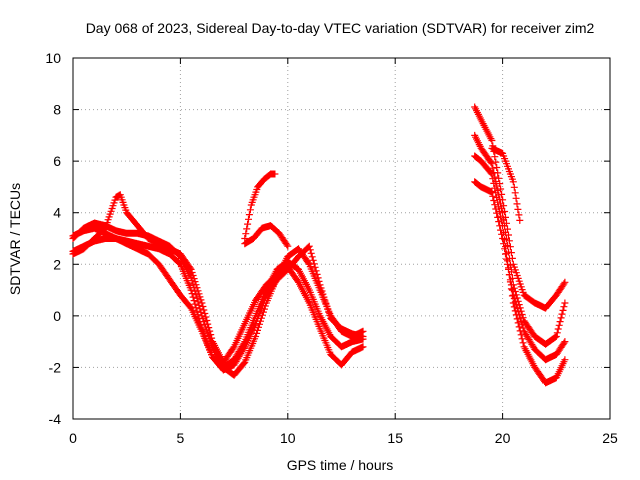  What do you see at coordinates (57, 316) in the screenshot?
I see `y-tick-label: 0` at bounding box center [57, 316].